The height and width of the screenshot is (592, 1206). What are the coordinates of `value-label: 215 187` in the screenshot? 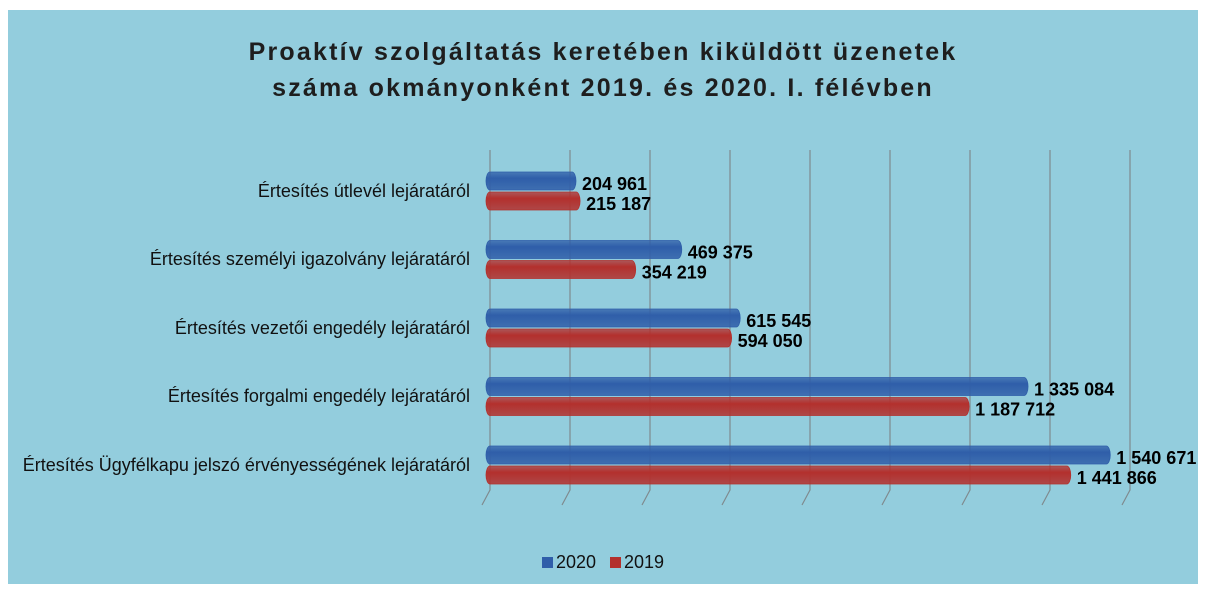 It's located at (618, 204).